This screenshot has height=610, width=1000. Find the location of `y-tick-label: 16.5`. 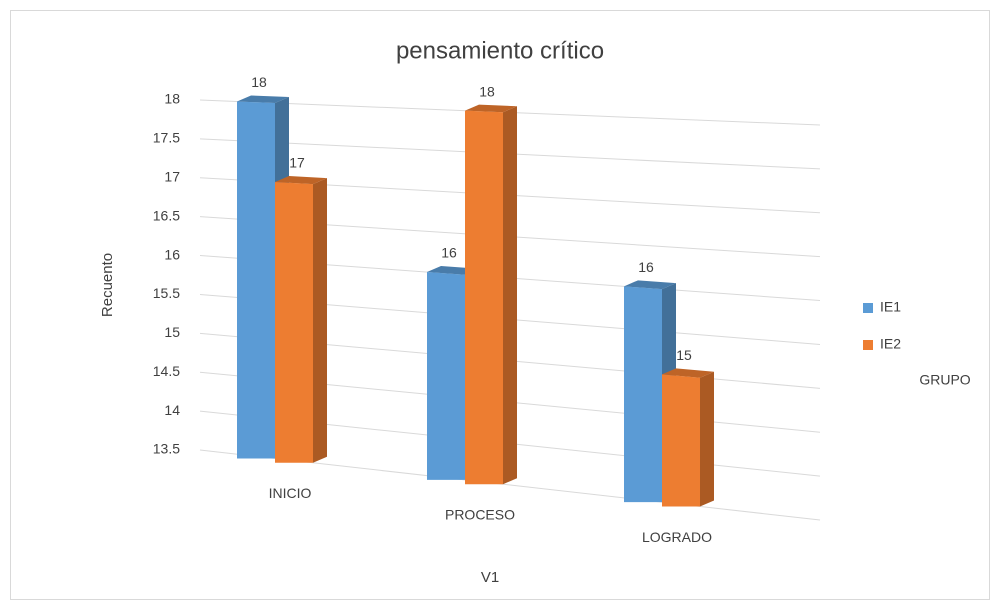

y-tick-label: 16.5 is located at coordinates (166, 215).